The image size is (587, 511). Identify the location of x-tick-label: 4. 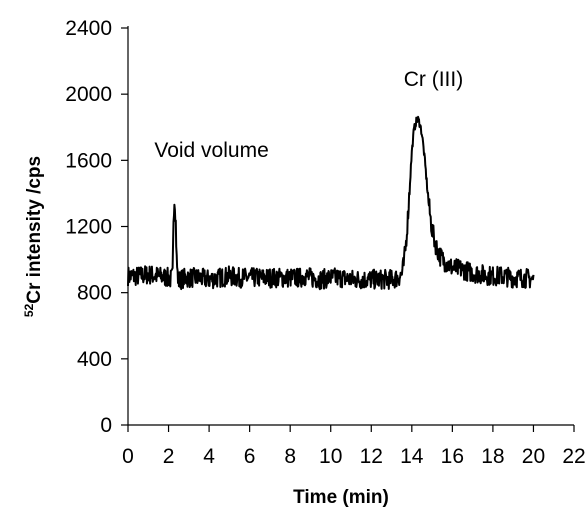
(209, 456).